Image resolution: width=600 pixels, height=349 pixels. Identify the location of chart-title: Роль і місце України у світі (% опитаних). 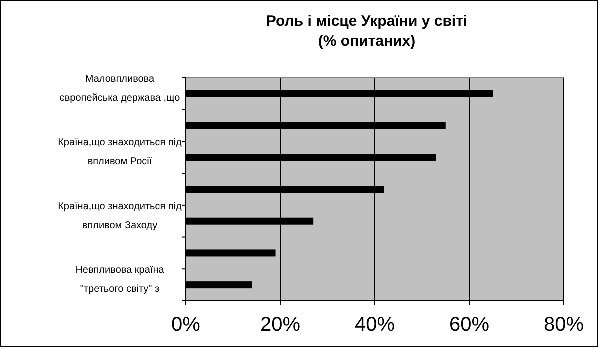
(367, 31).